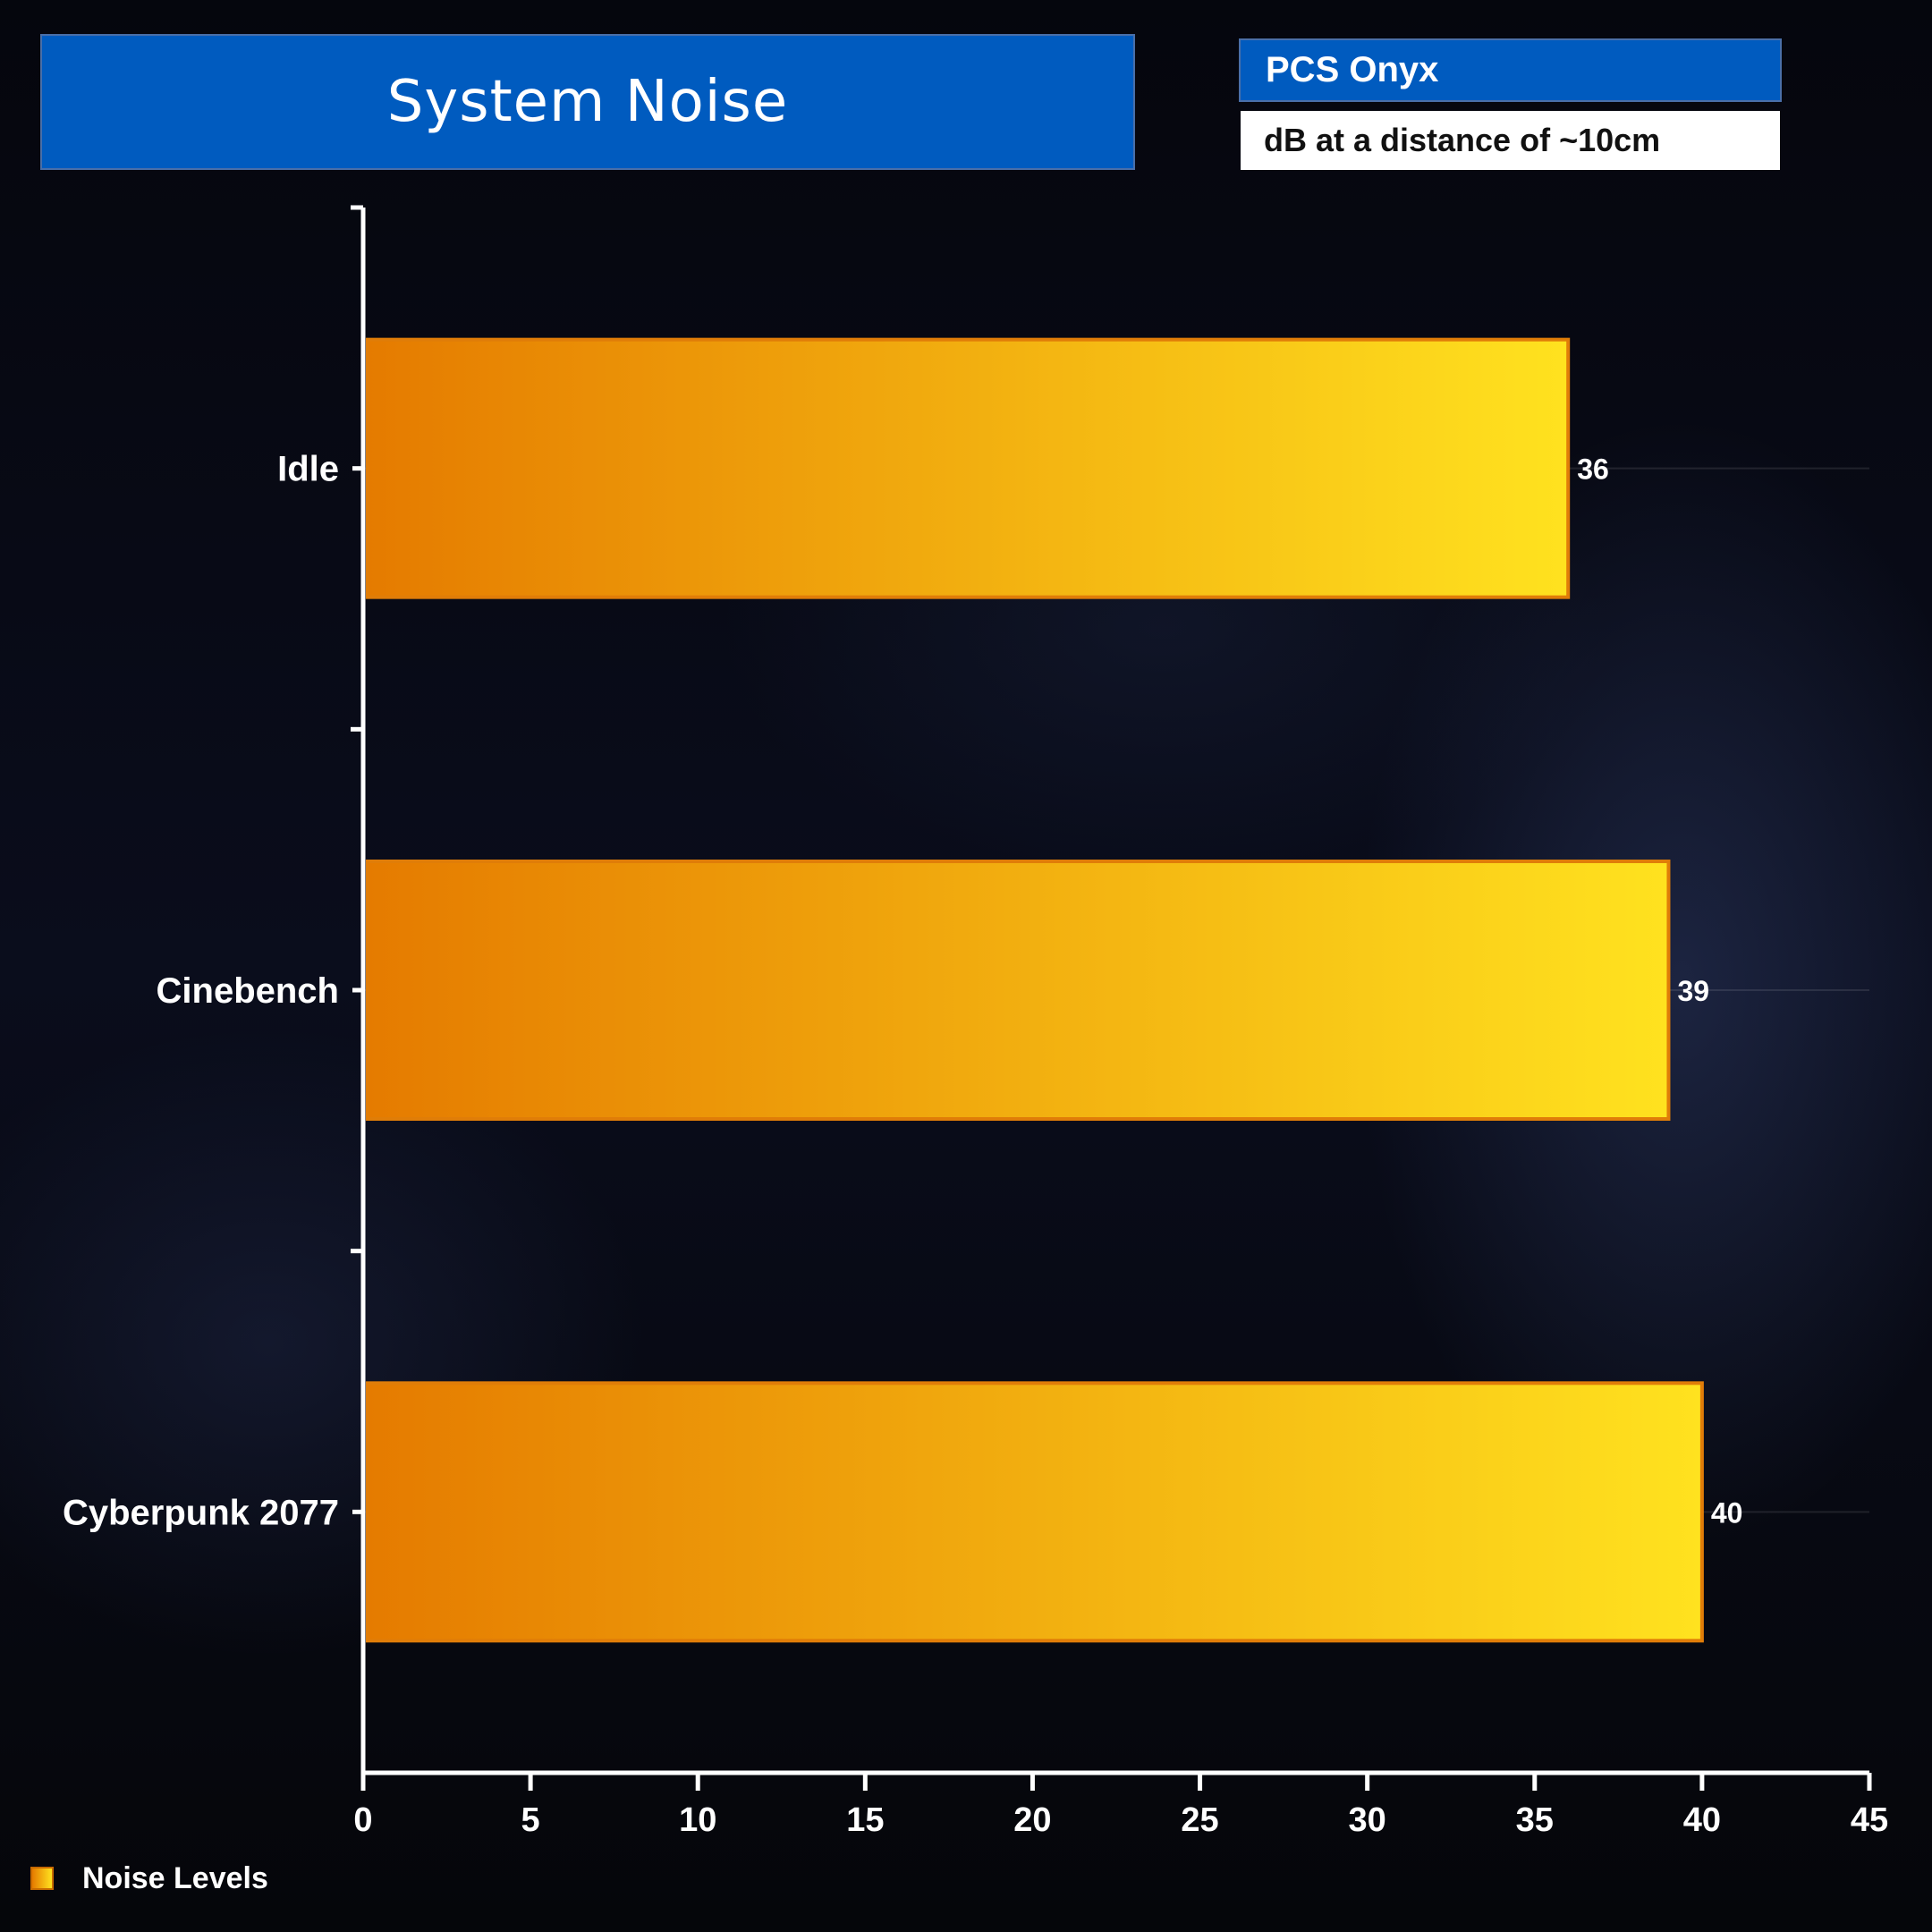 This screenshot has height=1932, width=1932. Describe the element at coordinates (308, 469) in the screenshot. I see `category-label: Idle` at that location.